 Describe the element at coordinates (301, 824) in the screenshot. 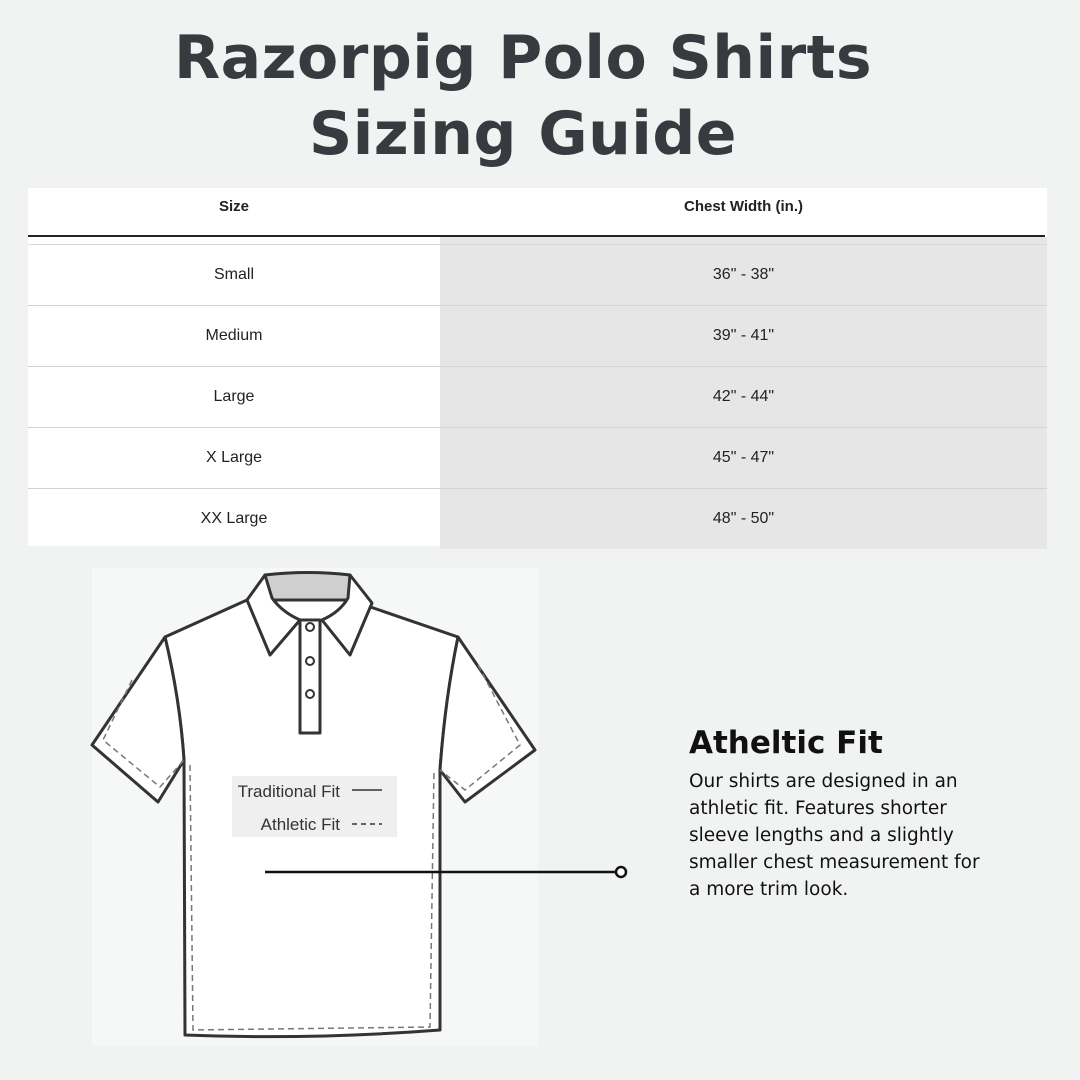

I see `legend-athletic: Athletic Fit` at that location.